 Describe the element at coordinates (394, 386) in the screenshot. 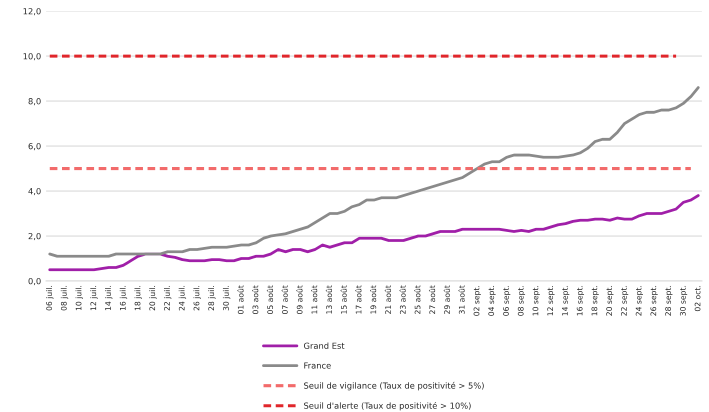

I see `legend-label: Seuil de vigilance (Taux de positivité > 5%)` at that location.